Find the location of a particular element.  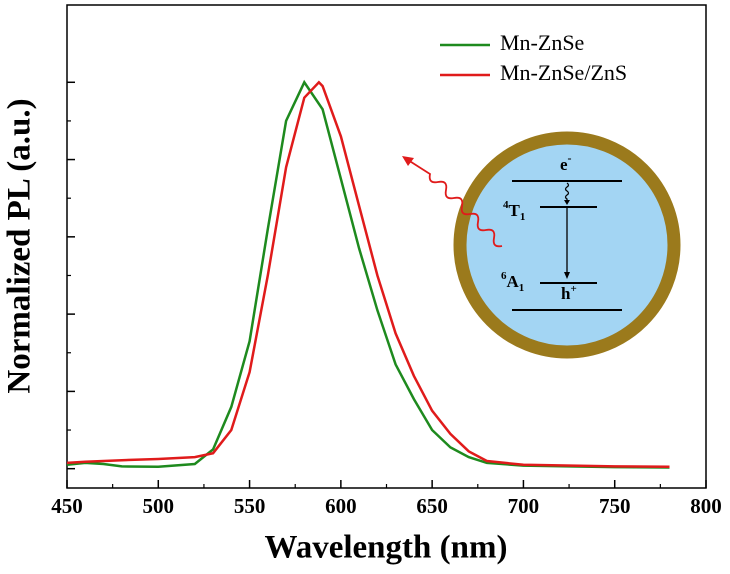

label-base: h is located at coordinates (566, 293).